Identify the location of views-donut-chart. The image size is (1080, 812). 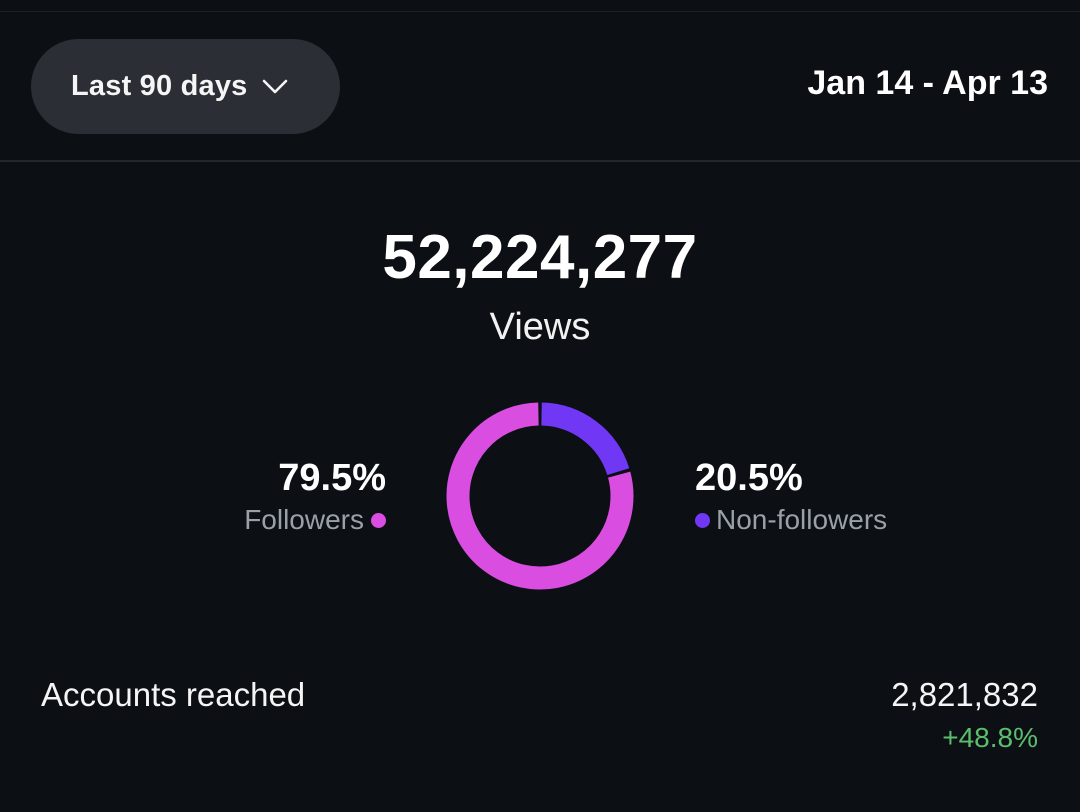
(540, 496).